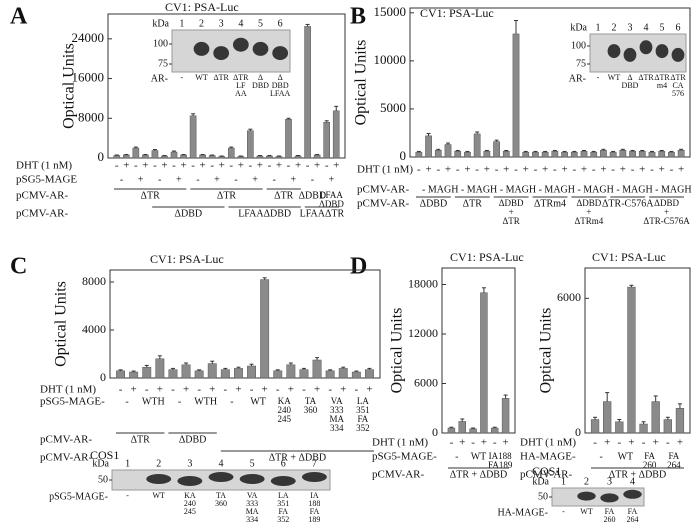  Describe the element at coordinates (264, 213) in the screenshot. I see `x-group-label: LFAAΔDBD` at that location.